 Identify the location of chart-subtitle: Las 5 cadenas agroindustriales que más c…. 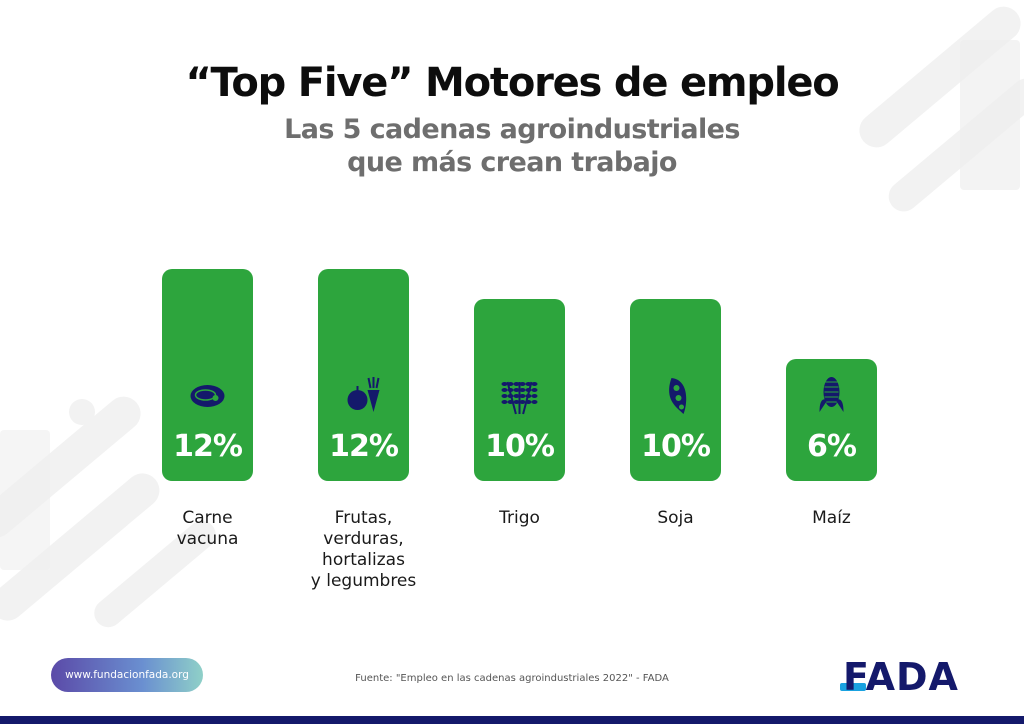
(512, 146).